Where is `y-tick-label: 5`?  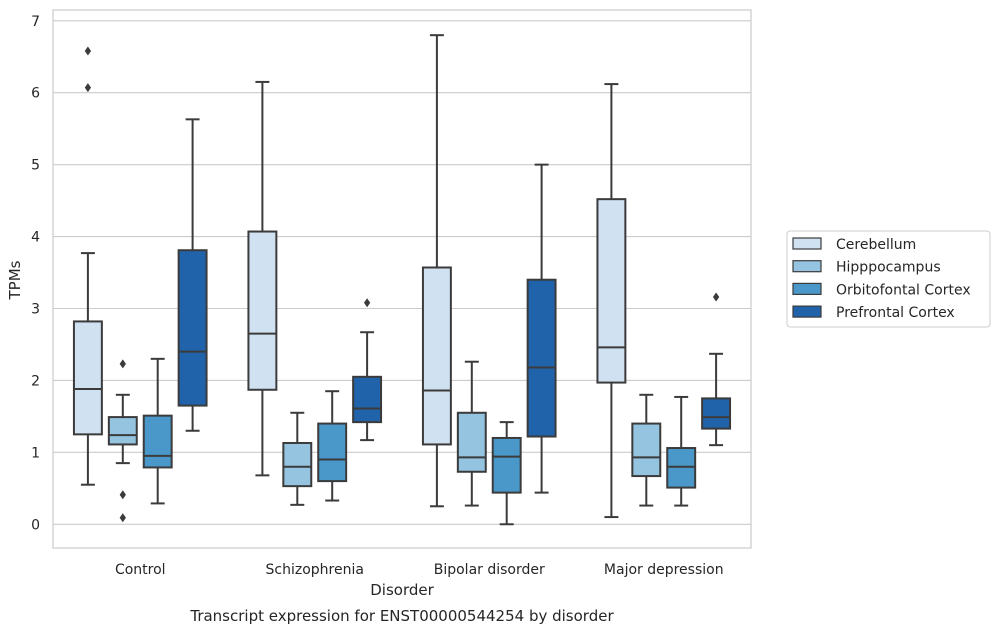 y-tick-label: 5 is located at coordinates (35, 166).